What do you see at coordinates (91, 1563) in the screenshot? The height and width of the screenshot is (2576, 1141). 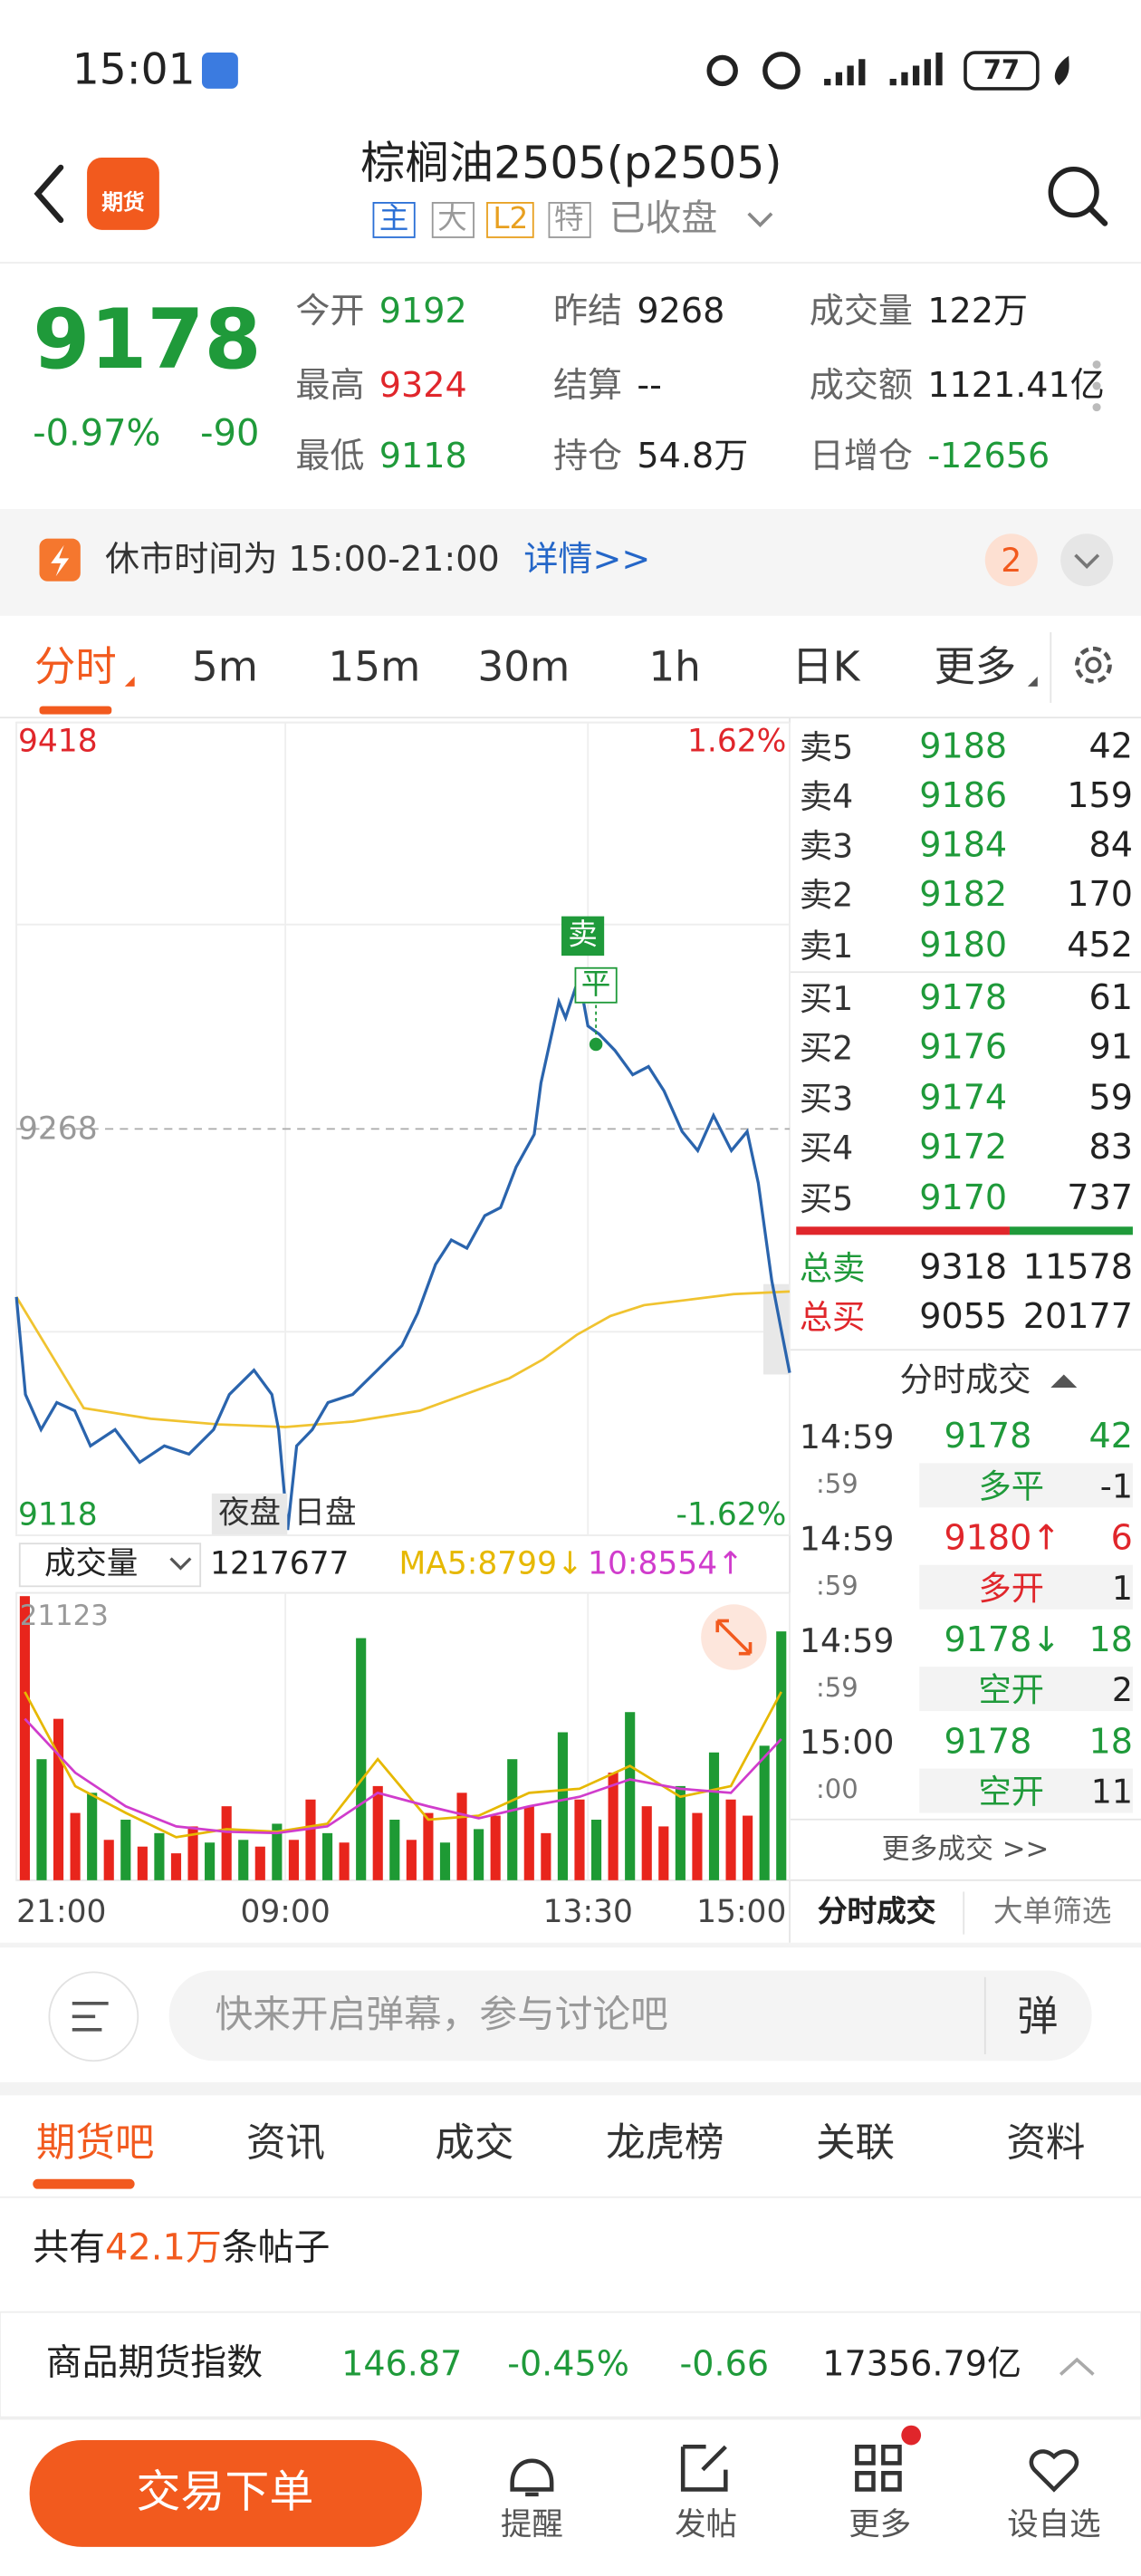 I see `volume-label: 成交量` at bounding box center [91, 1563].